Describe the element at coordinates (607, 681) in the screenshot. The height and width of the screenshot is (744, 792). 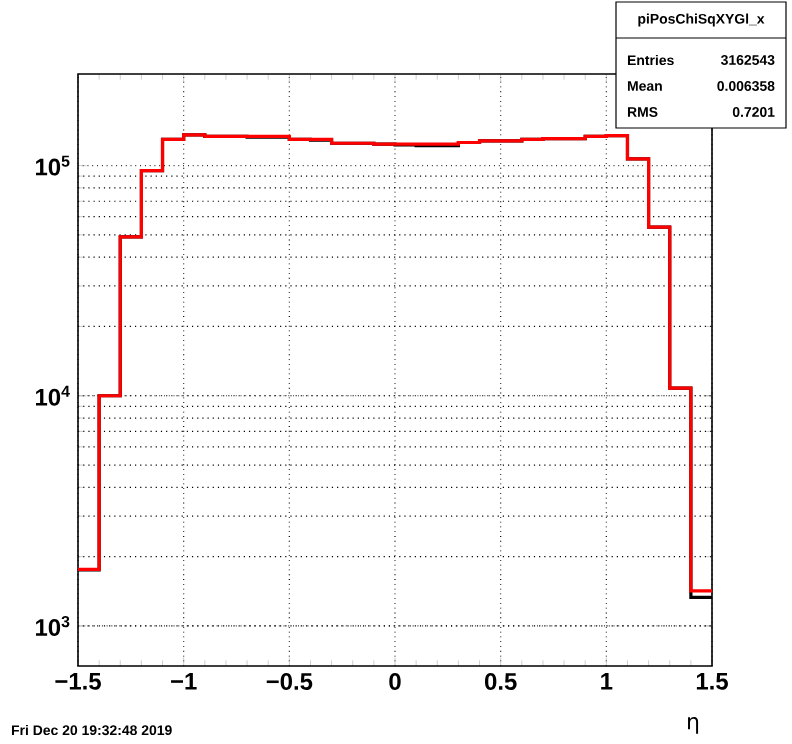
I see `x-tick-label: 1` at that location.